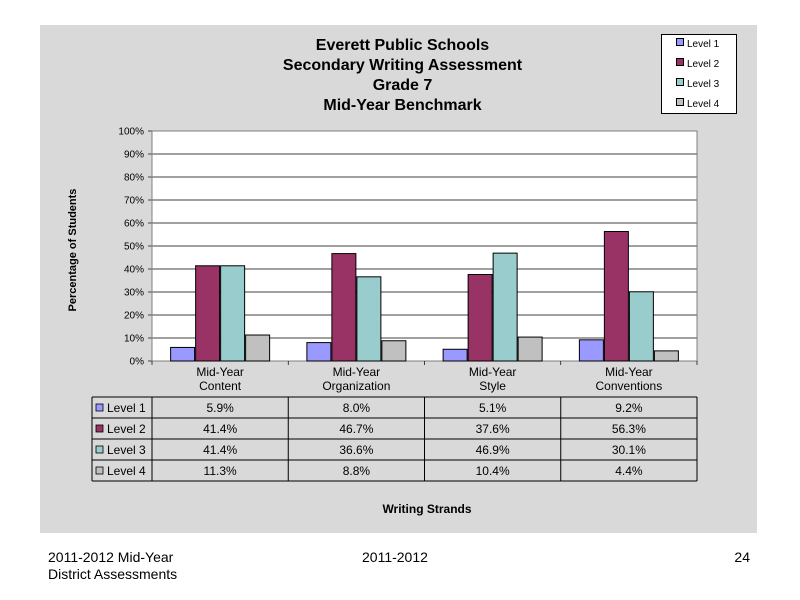  What do you see at coordinates (629, 450) in the screenshot?
I see `table-cell-value: 30.1%` at bounding box center [629, 450].